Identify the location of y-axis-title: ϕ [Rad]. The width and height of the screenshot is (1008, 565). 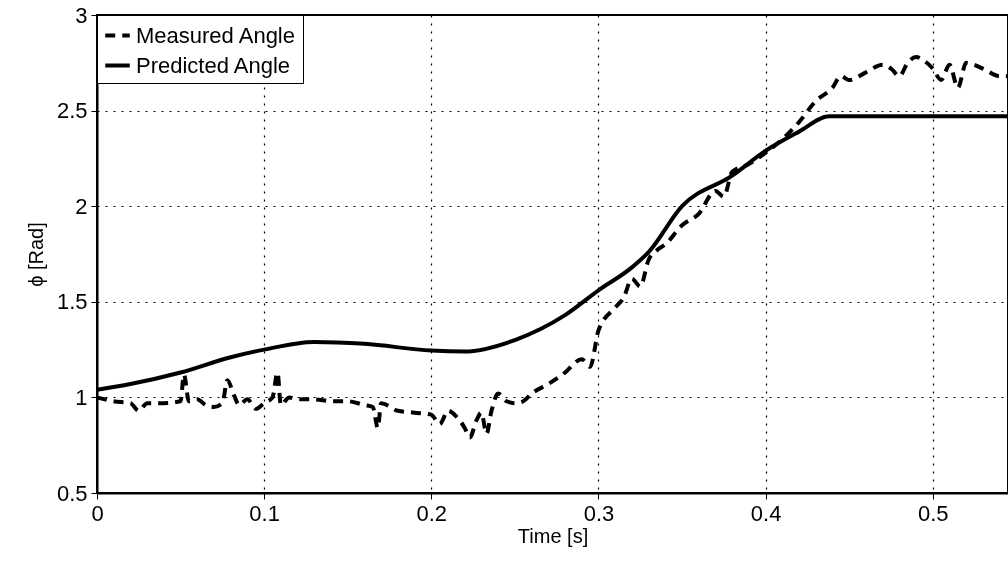
(35, 254).